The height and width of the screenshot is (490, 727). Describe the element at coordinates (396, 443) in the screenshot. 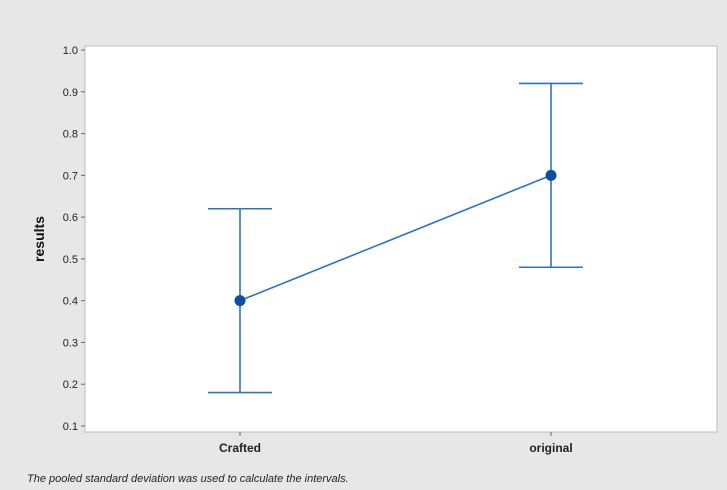

I see `x-axis-ticks: Crafted original` at that location.